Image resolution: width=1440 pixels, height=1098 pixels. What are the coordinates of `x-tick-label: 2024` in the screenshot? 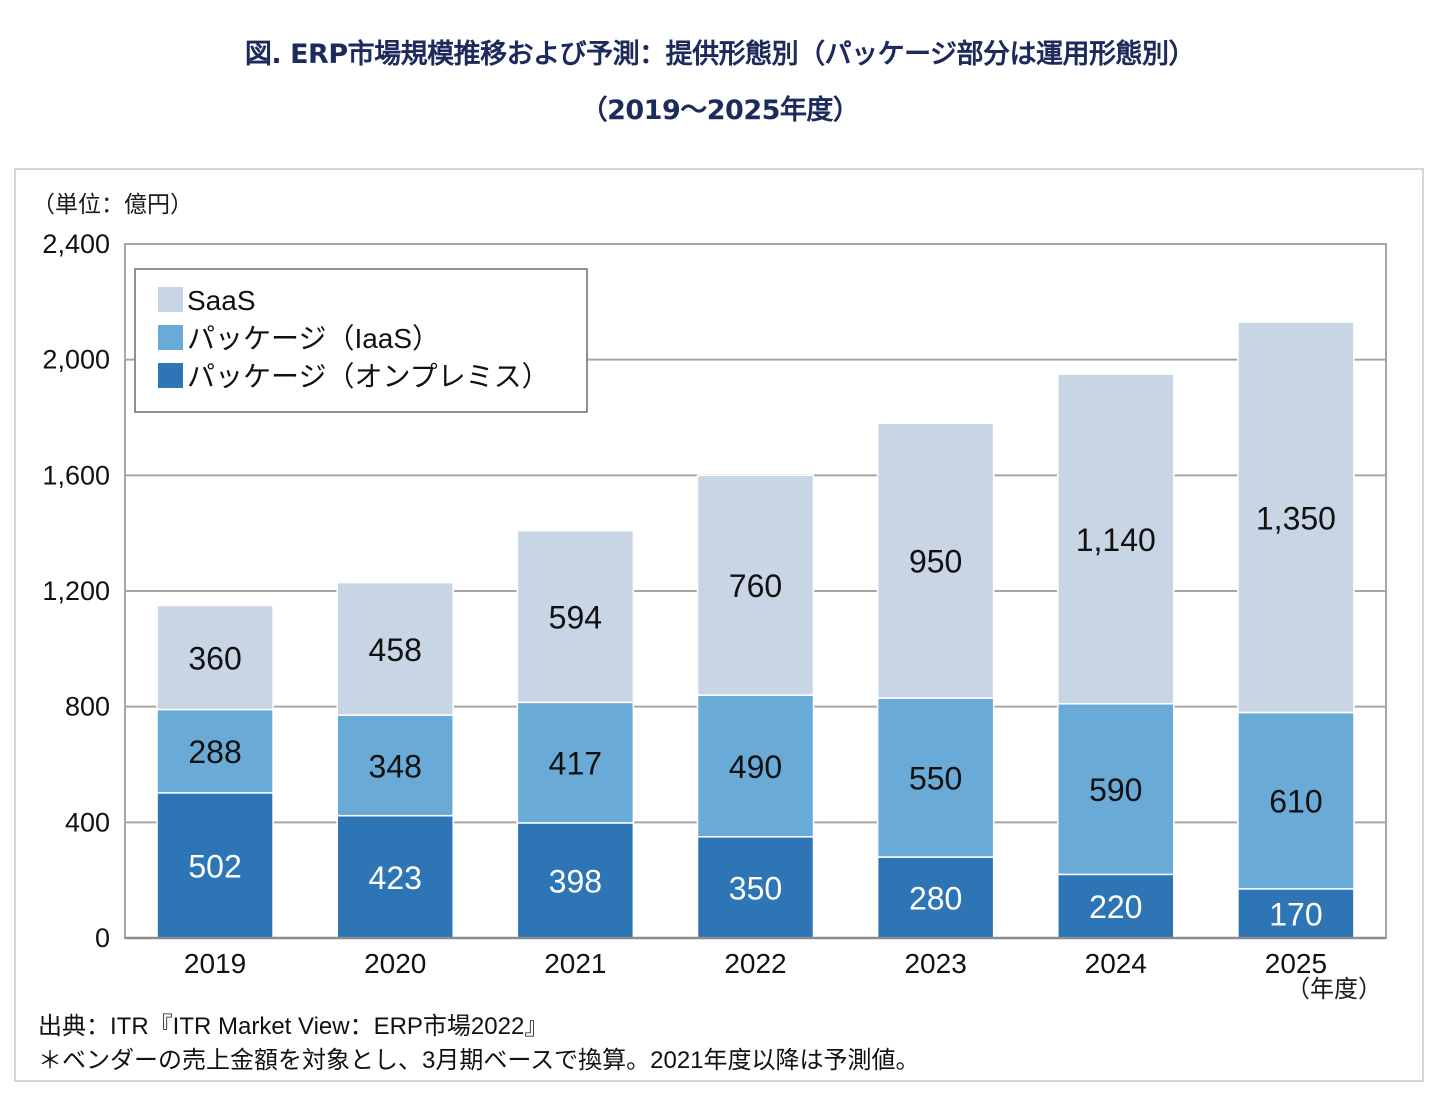 It's located at (1116, 963).